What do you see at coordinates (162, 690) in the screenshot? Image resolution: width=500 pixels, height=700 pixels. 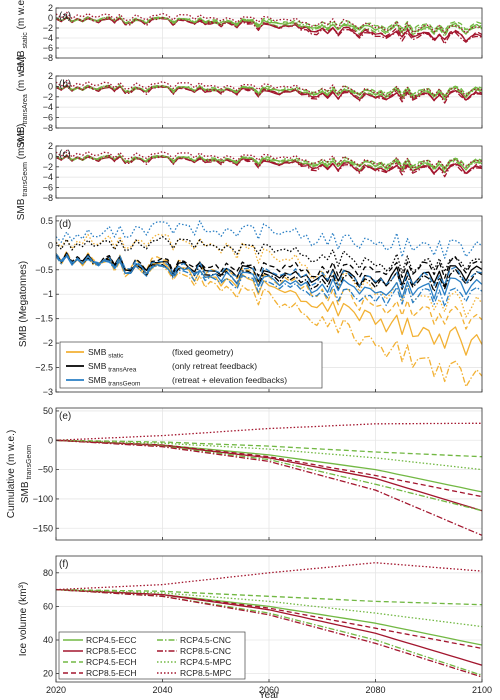 I see `x-tick-label: 2040` at bounding box center [162, 690].